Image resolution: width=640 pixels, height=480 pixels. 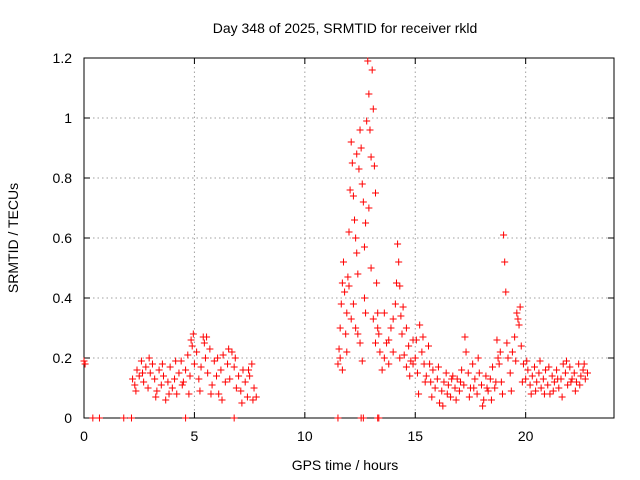 I want to click on y-tick-label: 1.2, so click(x=63, y=58).